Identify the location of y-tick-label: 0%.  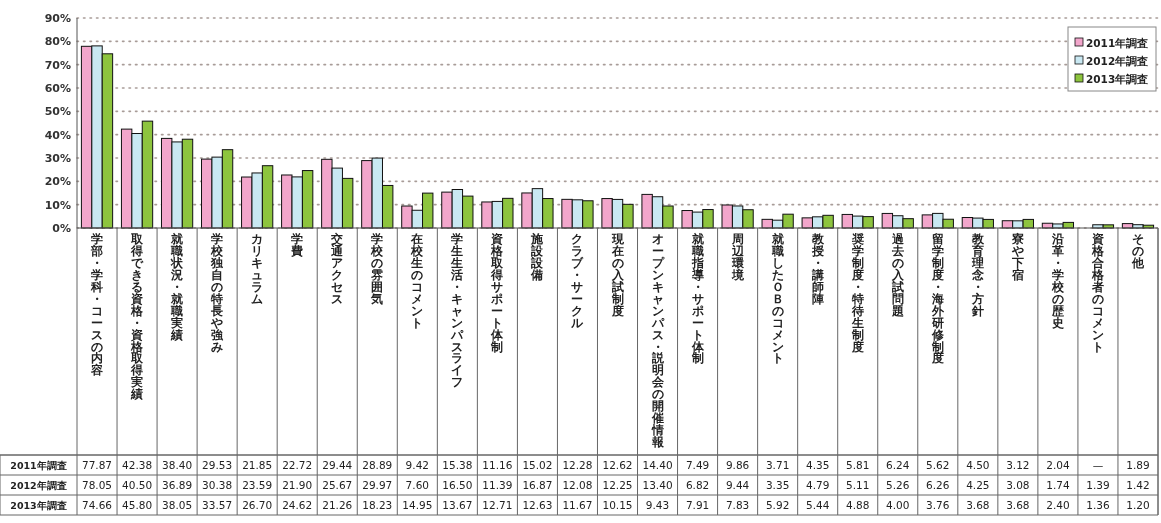
(61, 228).